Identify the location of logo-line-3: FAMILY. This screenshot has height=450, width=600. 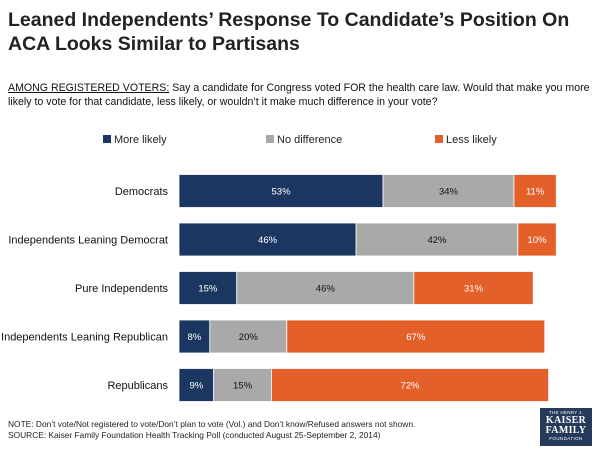
(566, 430).